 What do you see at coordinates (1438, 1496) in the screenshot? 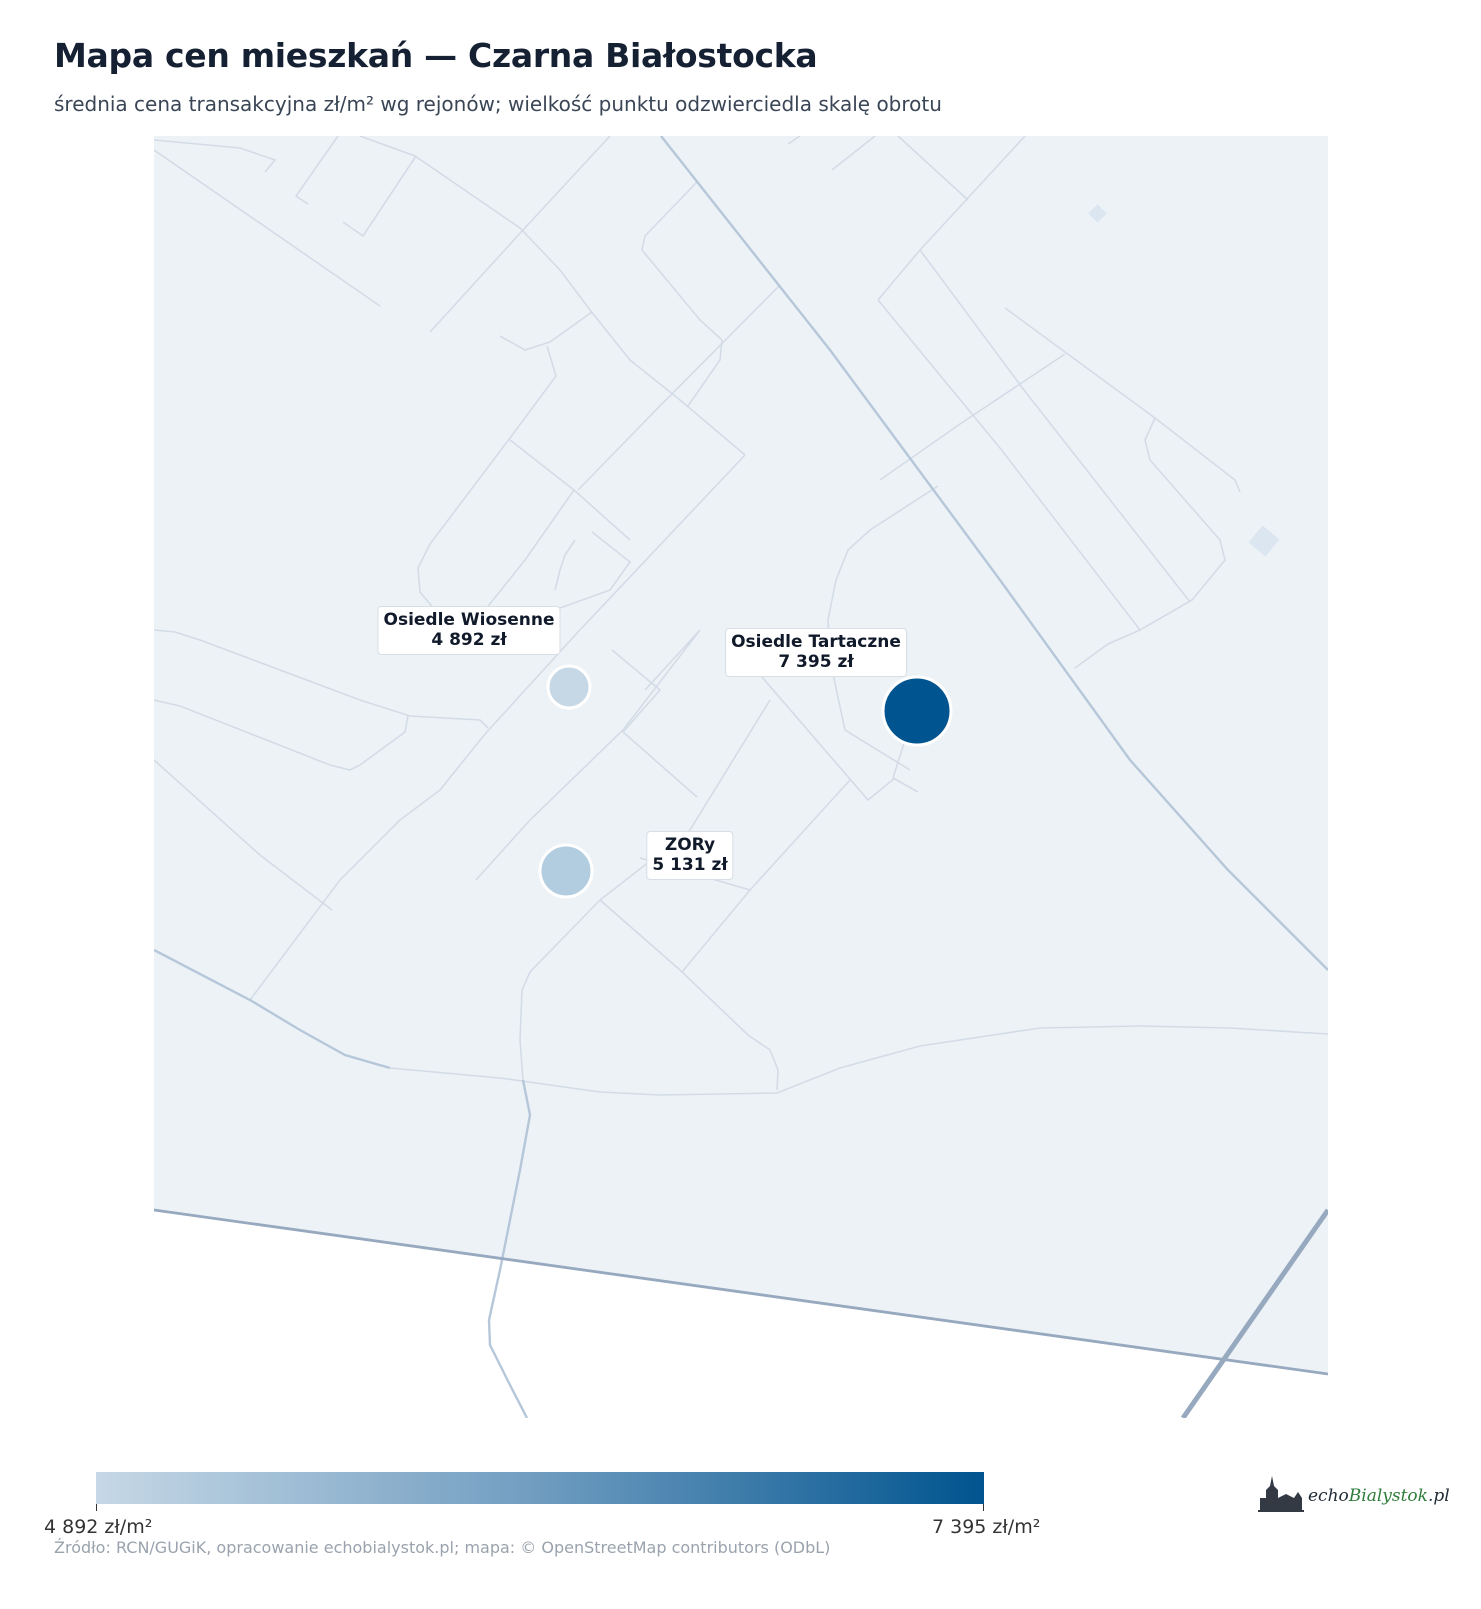
I see `logo-tld: .pl` at bounding box center [1438, 1496].